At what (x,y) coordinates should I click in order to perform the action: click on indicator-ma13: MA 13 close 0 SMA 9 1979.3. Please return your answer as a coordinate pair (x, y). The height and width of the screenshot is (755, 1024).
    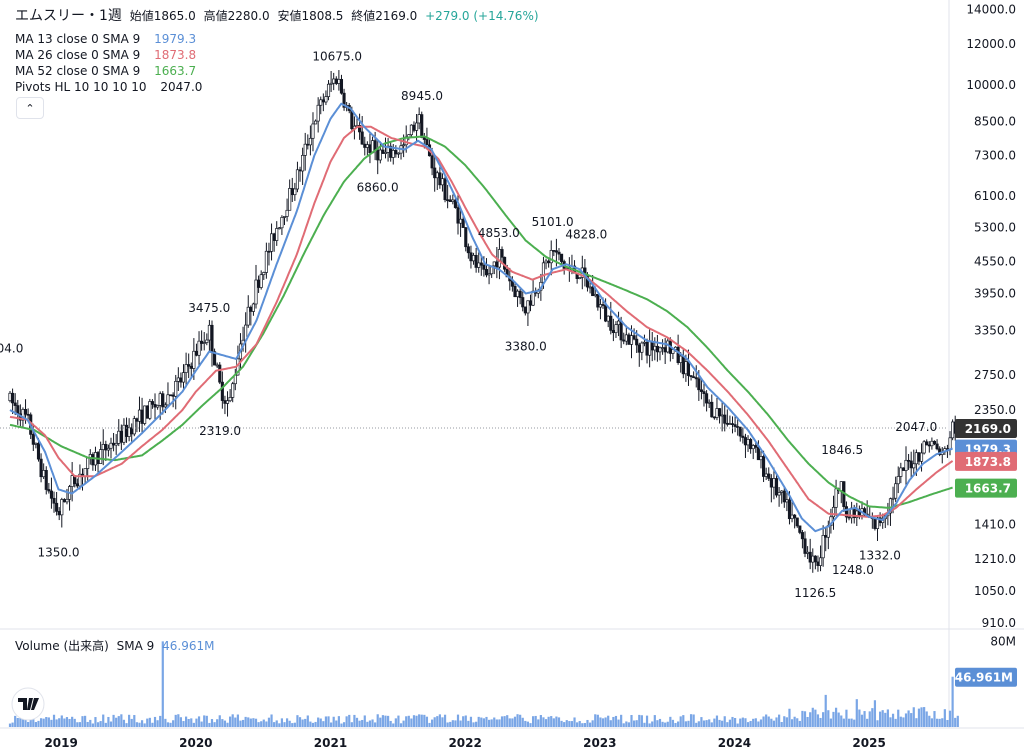
    Looking at the image, I should click on (107, 39).